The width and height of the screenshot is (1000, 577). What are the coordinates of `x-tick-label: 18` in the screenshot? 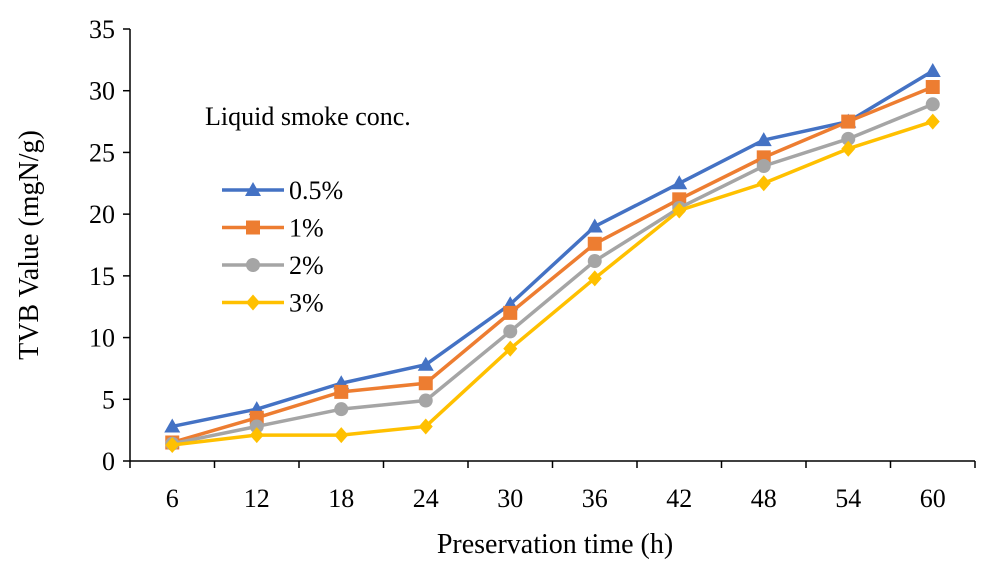 It's located at (341, 498).